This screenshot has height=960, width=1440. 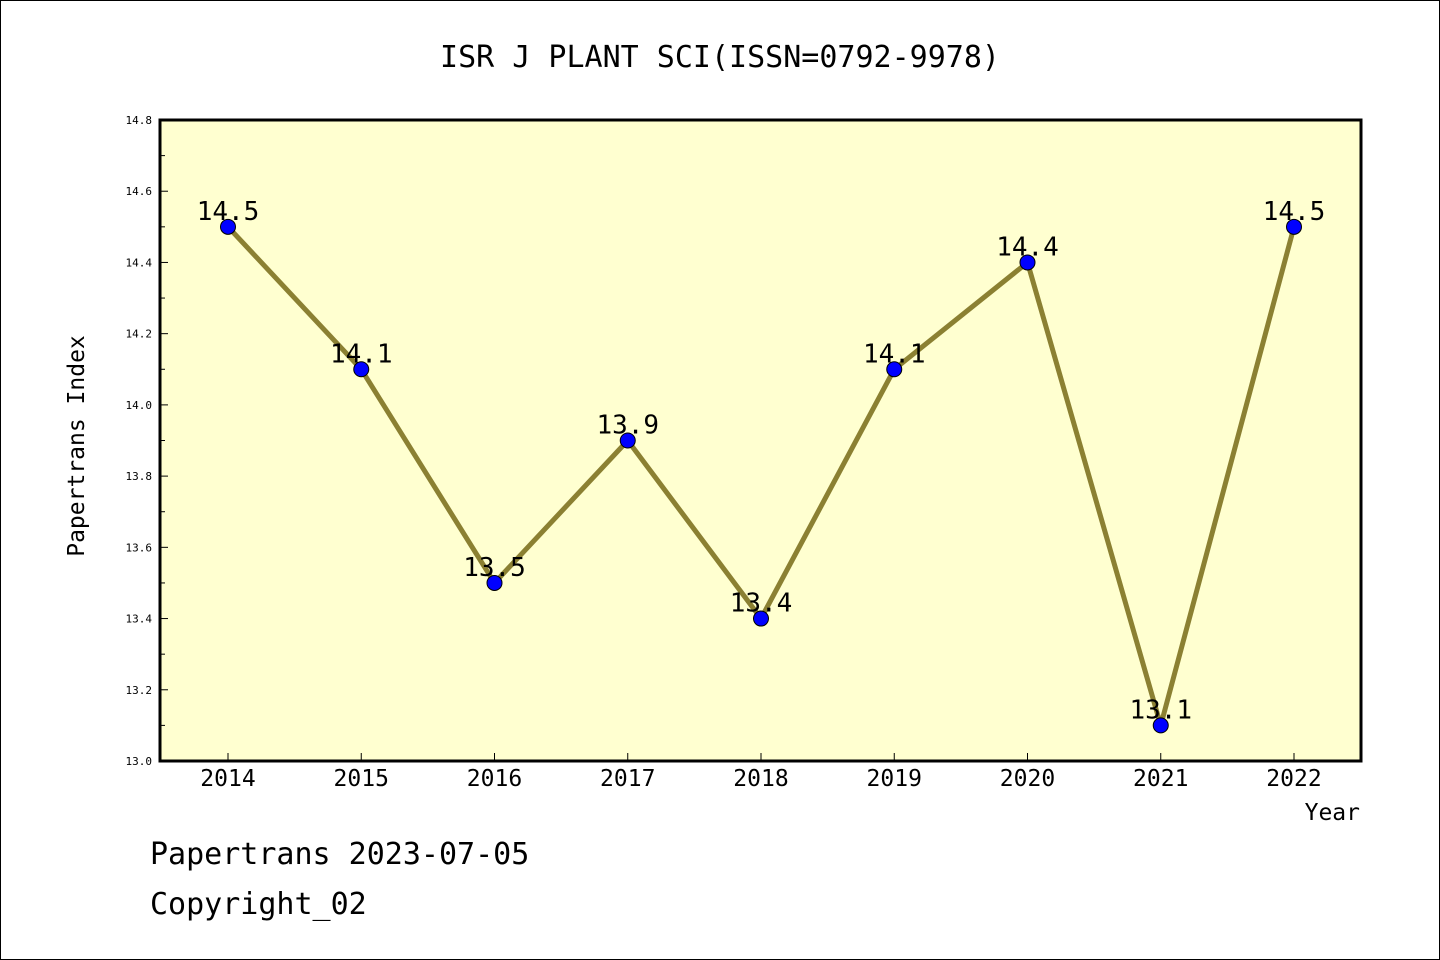 I want to click on x-tick-label: 2019, so click(x=894, y=779).